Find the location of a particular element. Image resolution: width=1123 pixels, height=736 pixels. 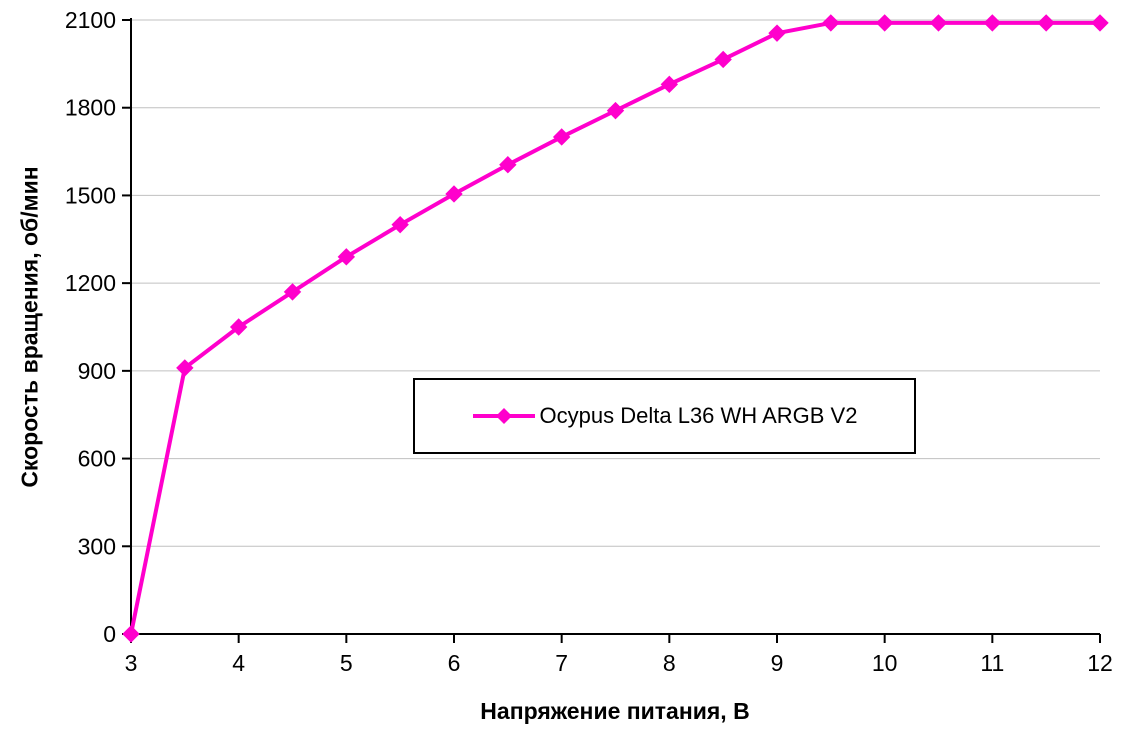

x-tick-label: 10 is located at coordinates (885, 663).